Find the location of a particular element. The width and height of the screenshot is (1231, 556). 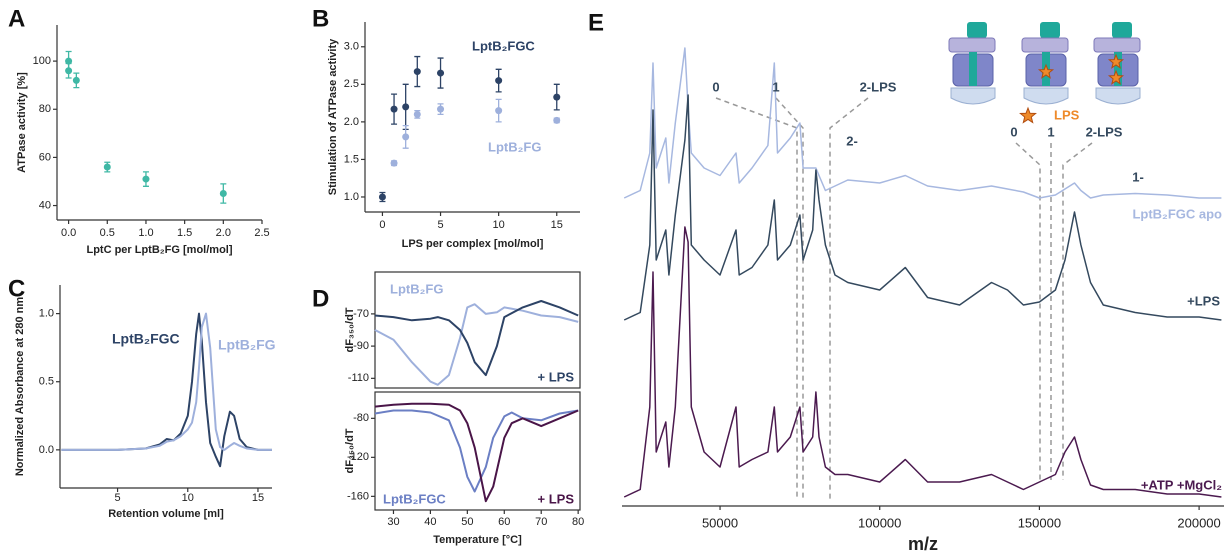

x-tick-label: 50000 is located at coordinates (720, 522).